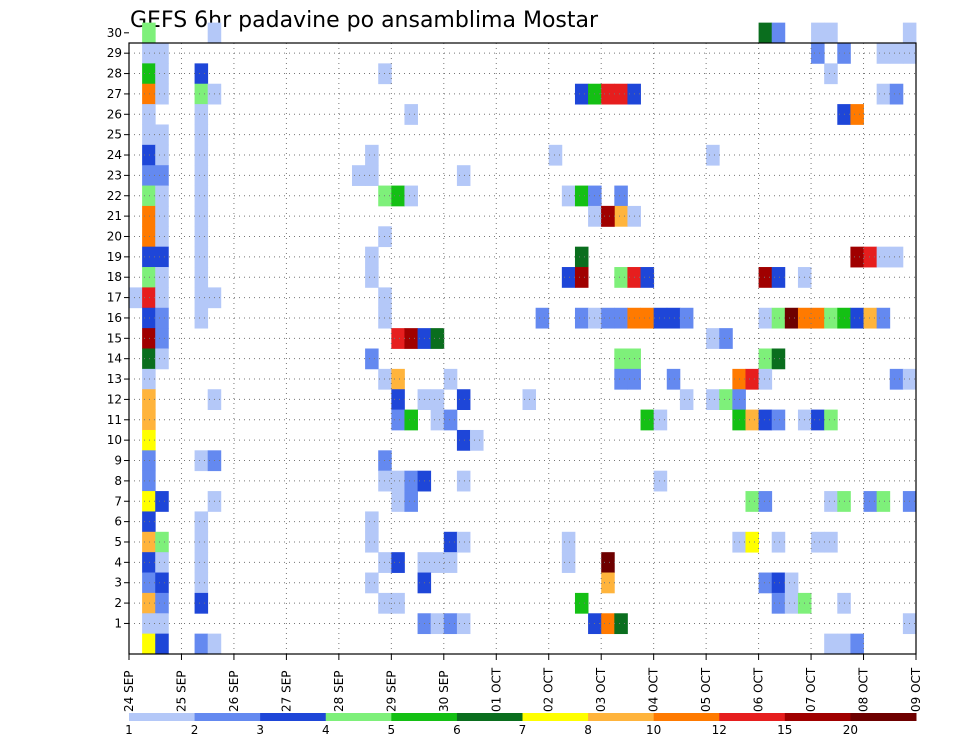 The height and width of the screenshot is (742, 960). What do you see at coordinates (114, 216) in the screenshot?
I see `y-tick-label: 21` at bounding box center [114, 216].